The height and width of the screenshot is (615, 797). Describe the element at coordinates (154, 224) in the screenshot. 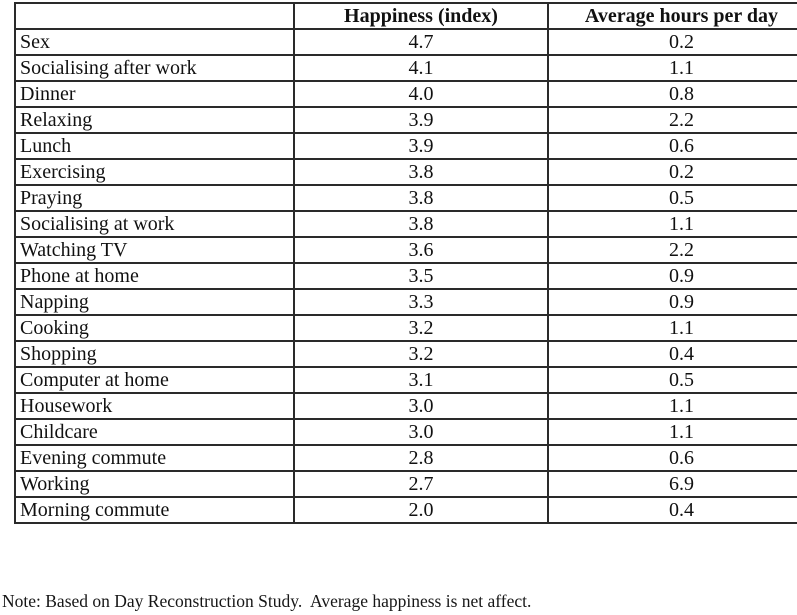

I see `activity-cell: Socialising at work` at that location.